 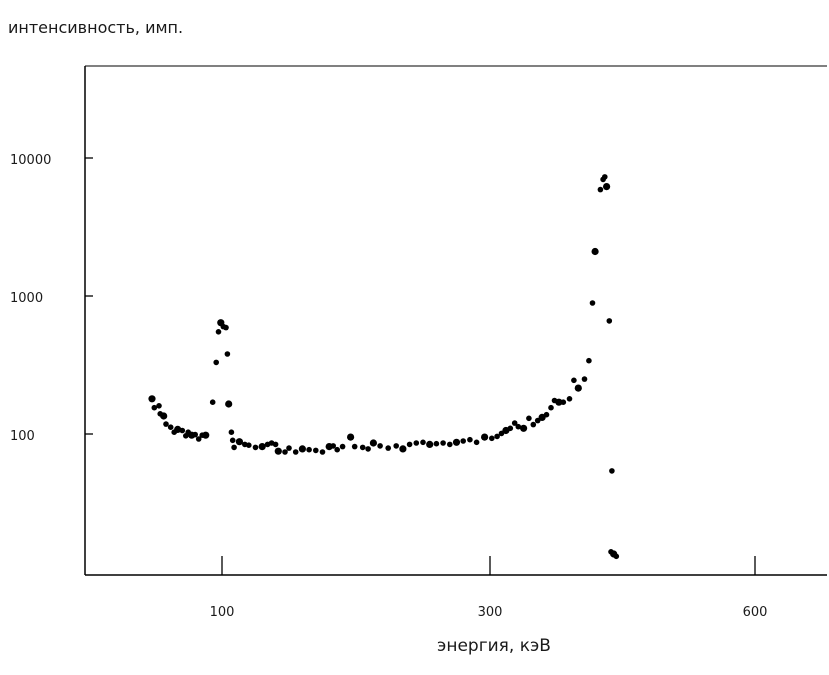 What do you see at coordinates (222, 612) in the screenshot?
I see `x-tick-label: 100` at bounding box center [222, 612].